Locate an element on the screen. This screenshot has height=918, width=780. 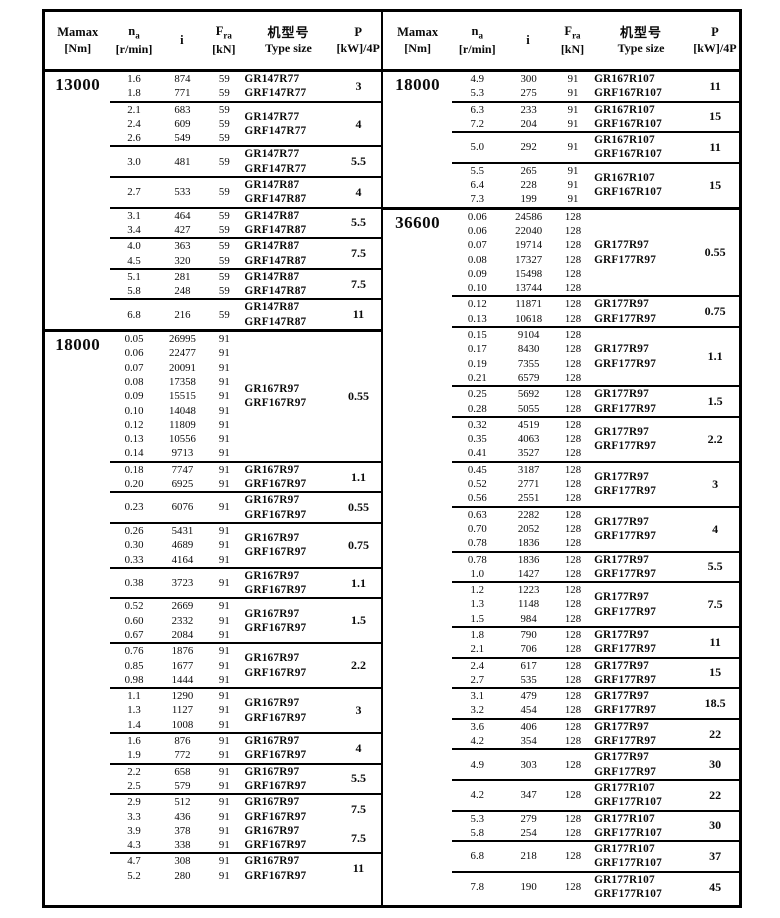
ratio-value: 6925 is located at coordinates (182, 484).